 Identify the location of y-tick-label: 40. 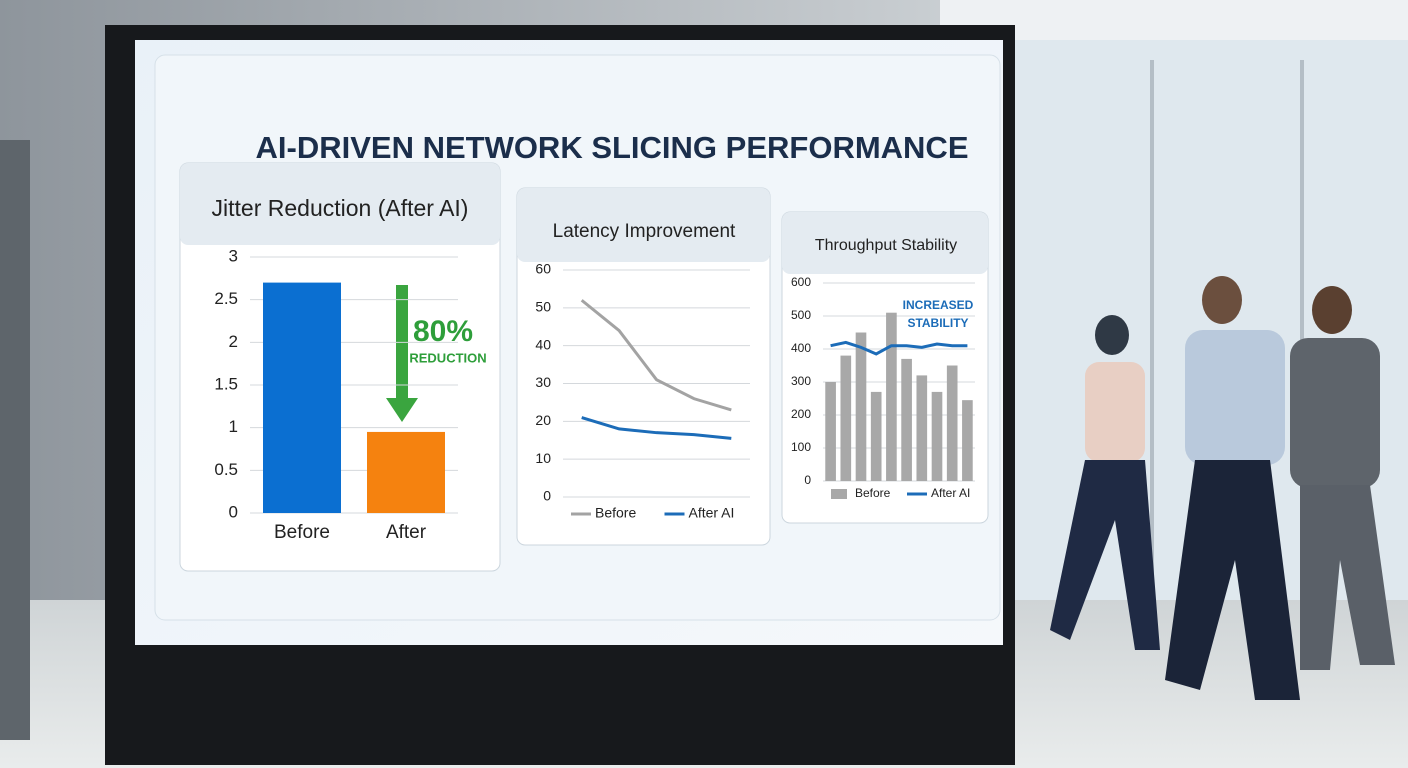
(543, 344).